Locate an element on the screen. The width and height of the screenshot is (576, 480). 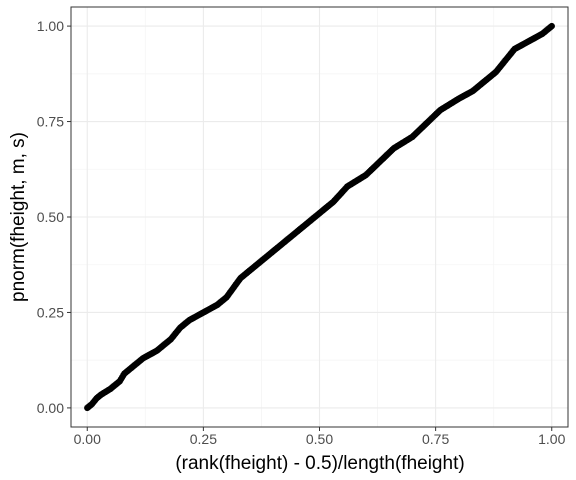
x-axis-ticks: 0.00 0.25 0.50 0.75 1.00 is located at coordinates (320, 437).